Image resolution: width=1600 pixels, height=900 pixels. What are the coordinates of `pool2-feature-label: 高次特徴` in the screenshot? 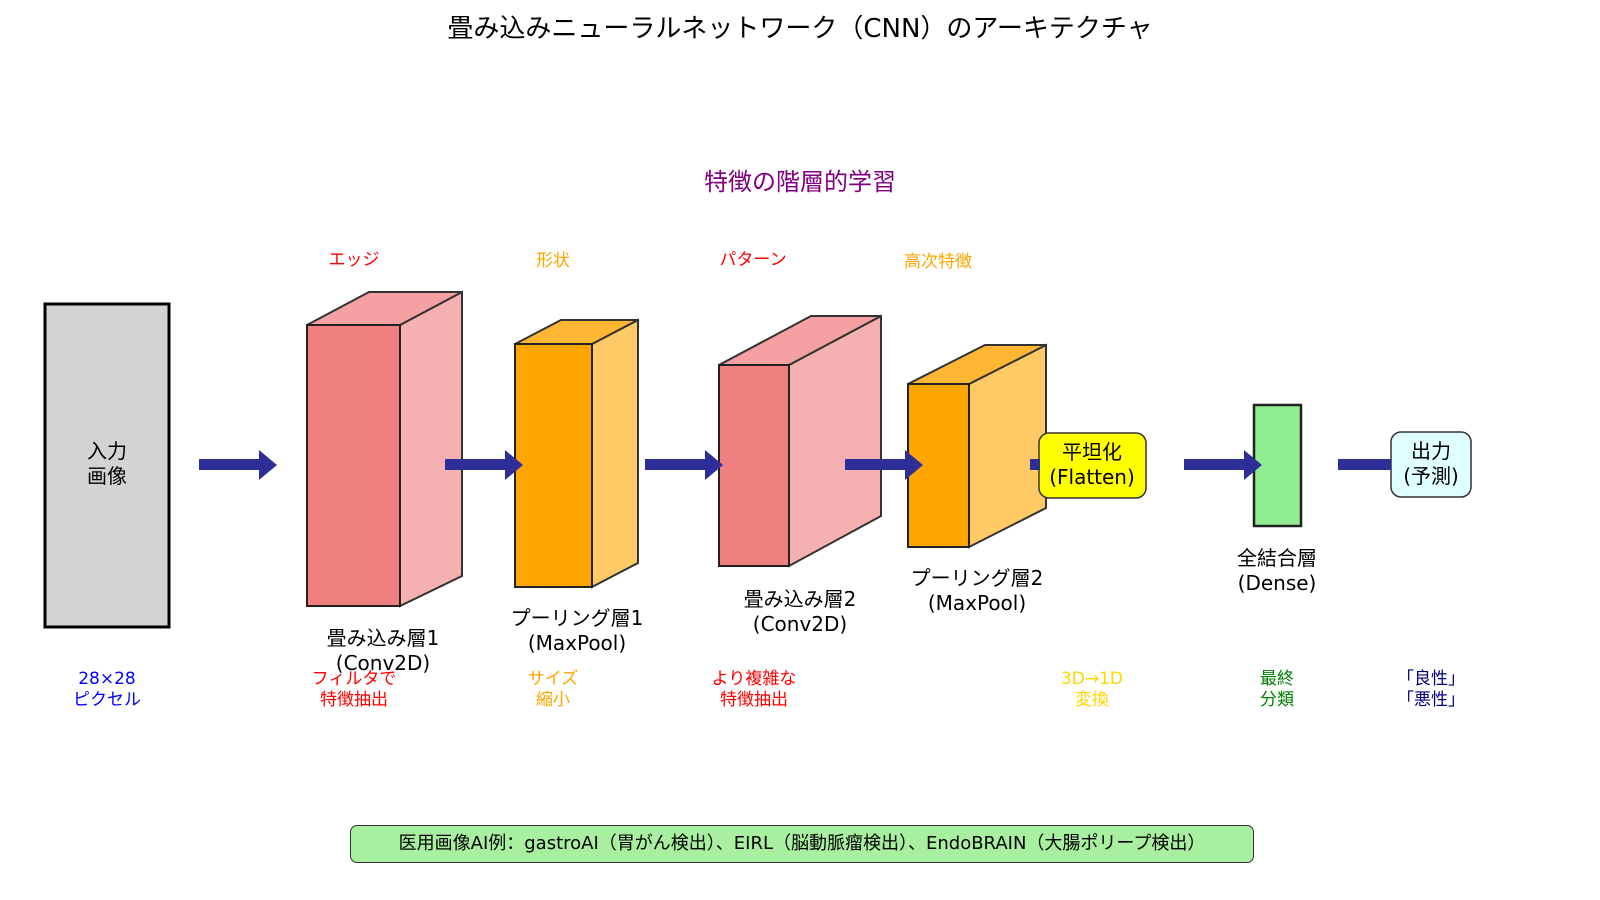 It's located at (938, 262).